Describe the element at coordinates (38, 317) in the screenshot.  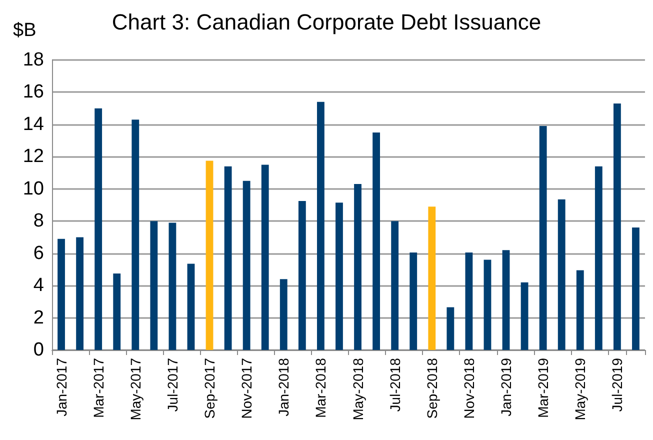
I see `y-tick-label: 2` at that location.